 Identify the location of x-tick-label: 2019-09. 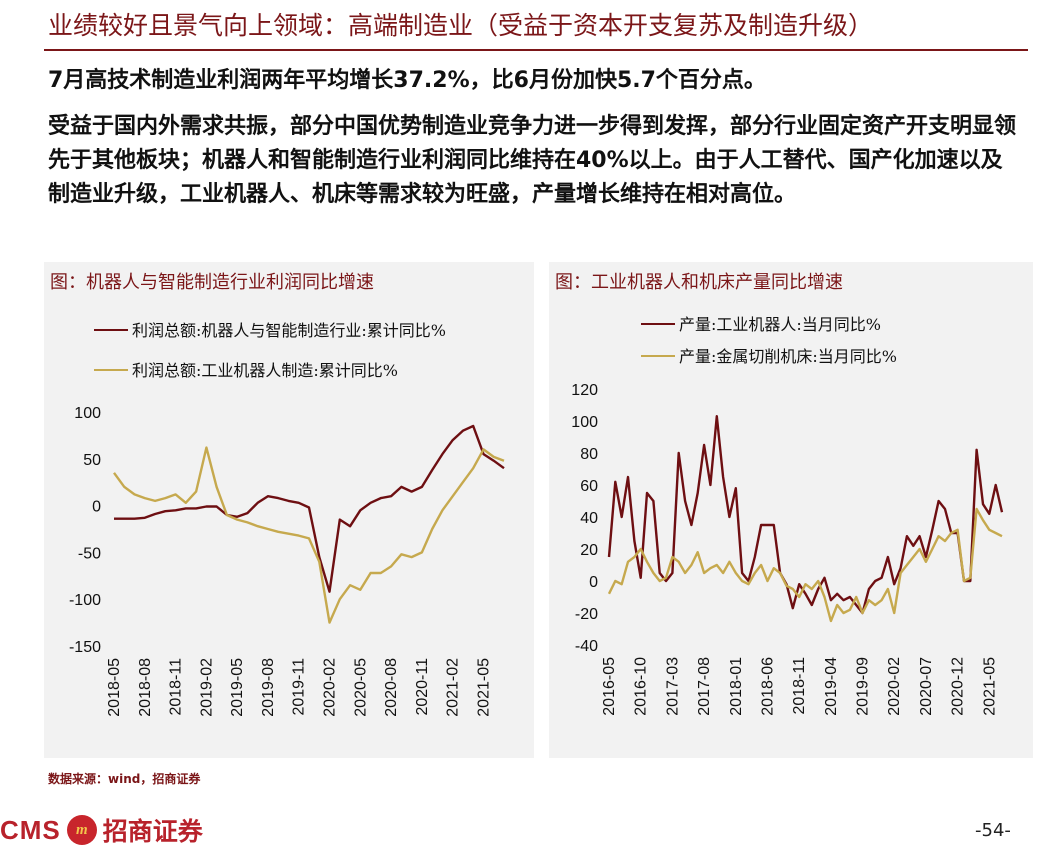
(863, 686).